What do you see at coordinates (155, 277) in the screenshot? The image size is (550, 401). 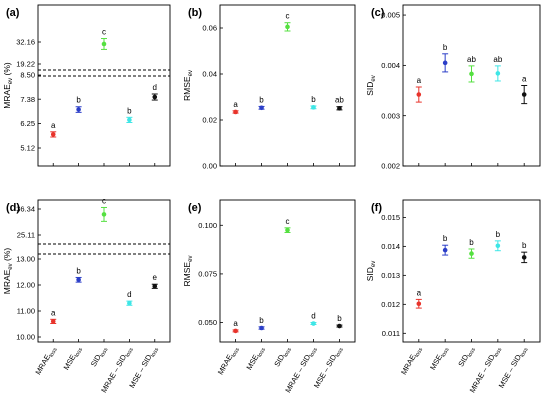 I see `significance-letter: e` at bounding box center [155, 277].